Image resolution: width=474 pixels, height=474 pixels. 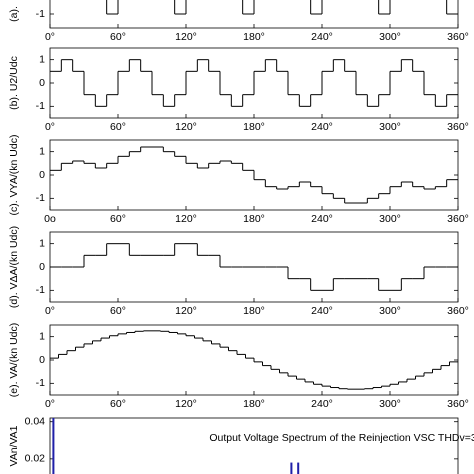 I want to click on y-axis-label: VAn/VA1, so click(x=14, y=445).